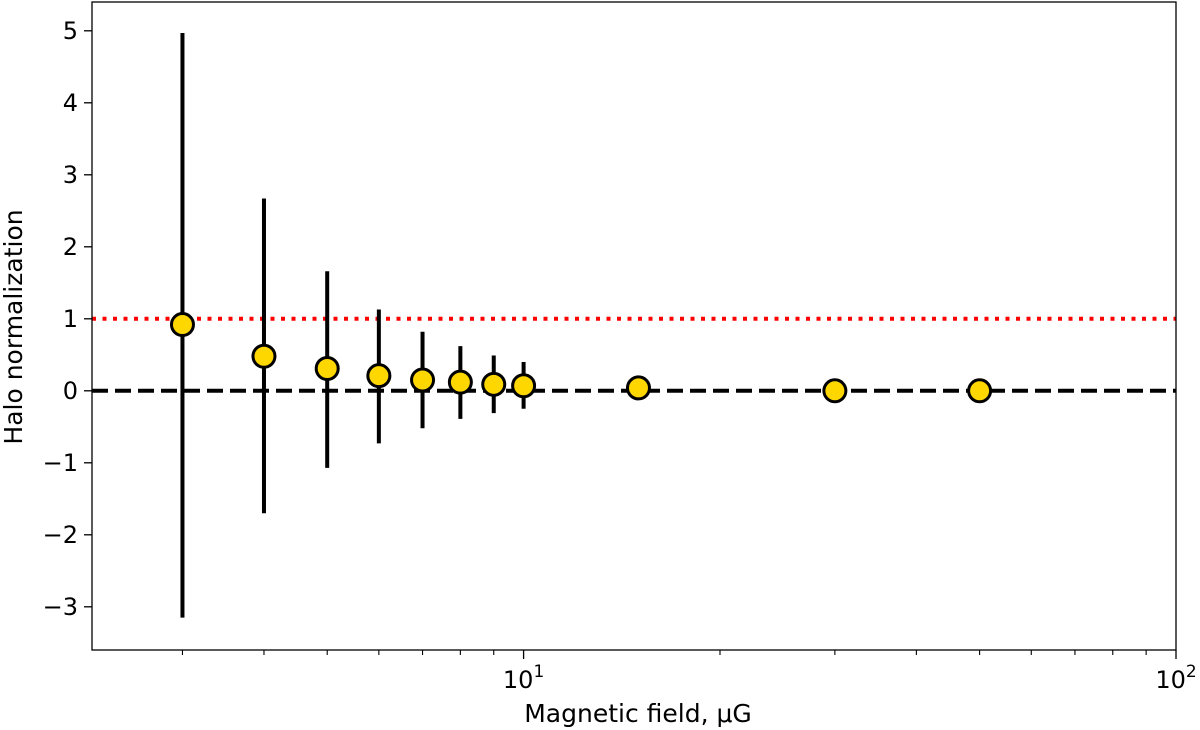  What do you see at coordinates (70, 391) in the screenshot?
I see `y-tick-label: 0` at bounding box center [70, 391].